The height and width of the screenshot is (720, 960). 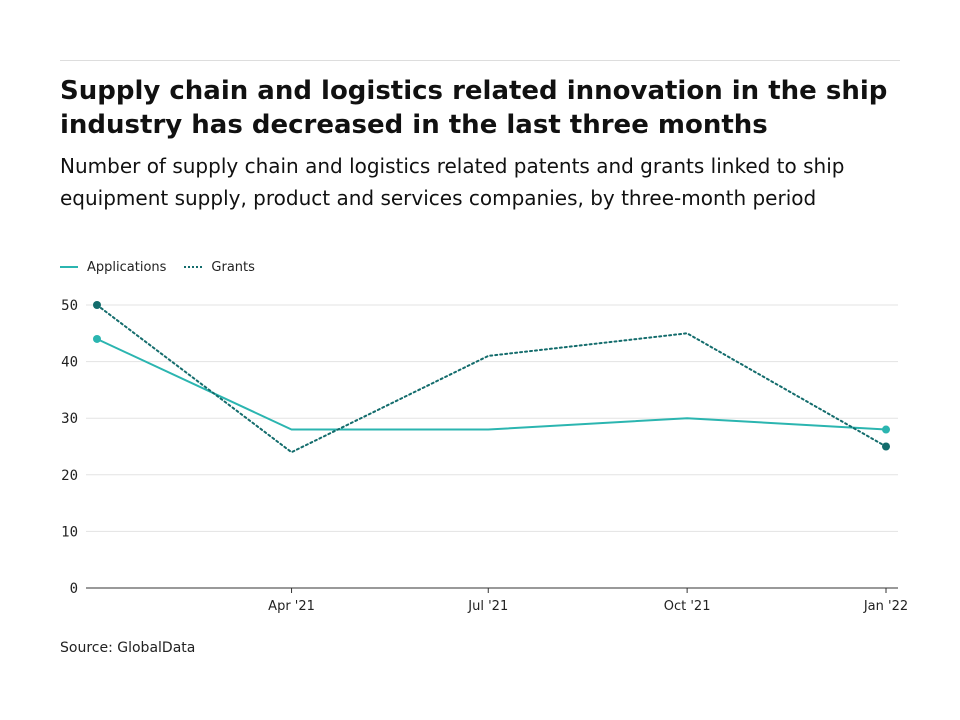 What do you see at coordinates (127, 267) in the screenshot?
I see `legend-label-applications: Applications` at bounding box center [127, 267].